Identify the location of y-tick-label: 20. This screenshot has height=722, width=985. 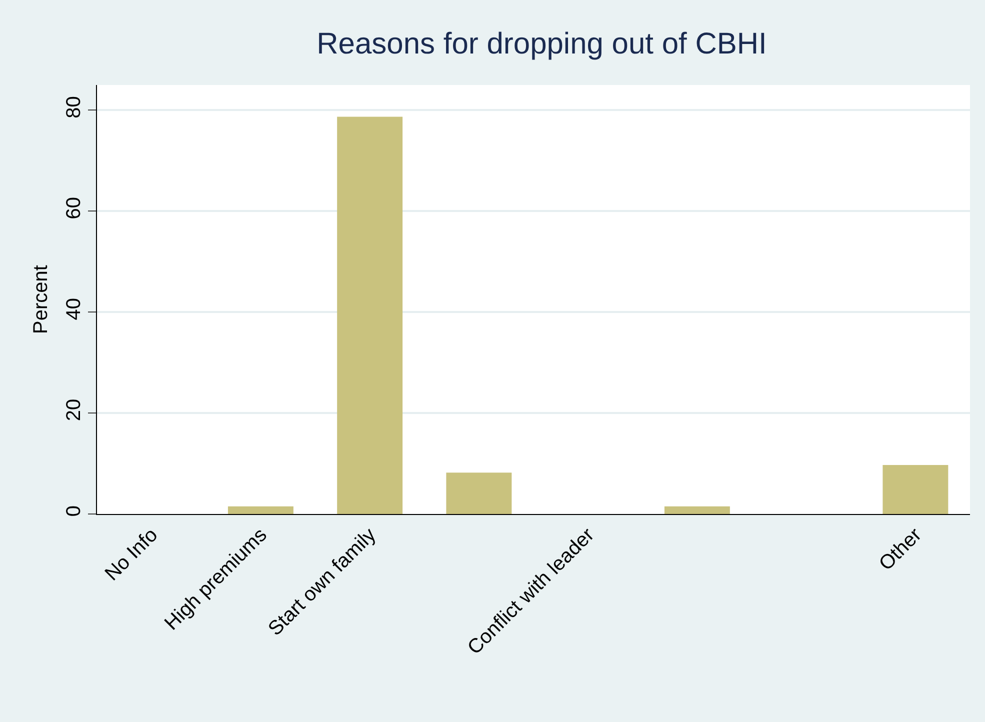
(74, 410).